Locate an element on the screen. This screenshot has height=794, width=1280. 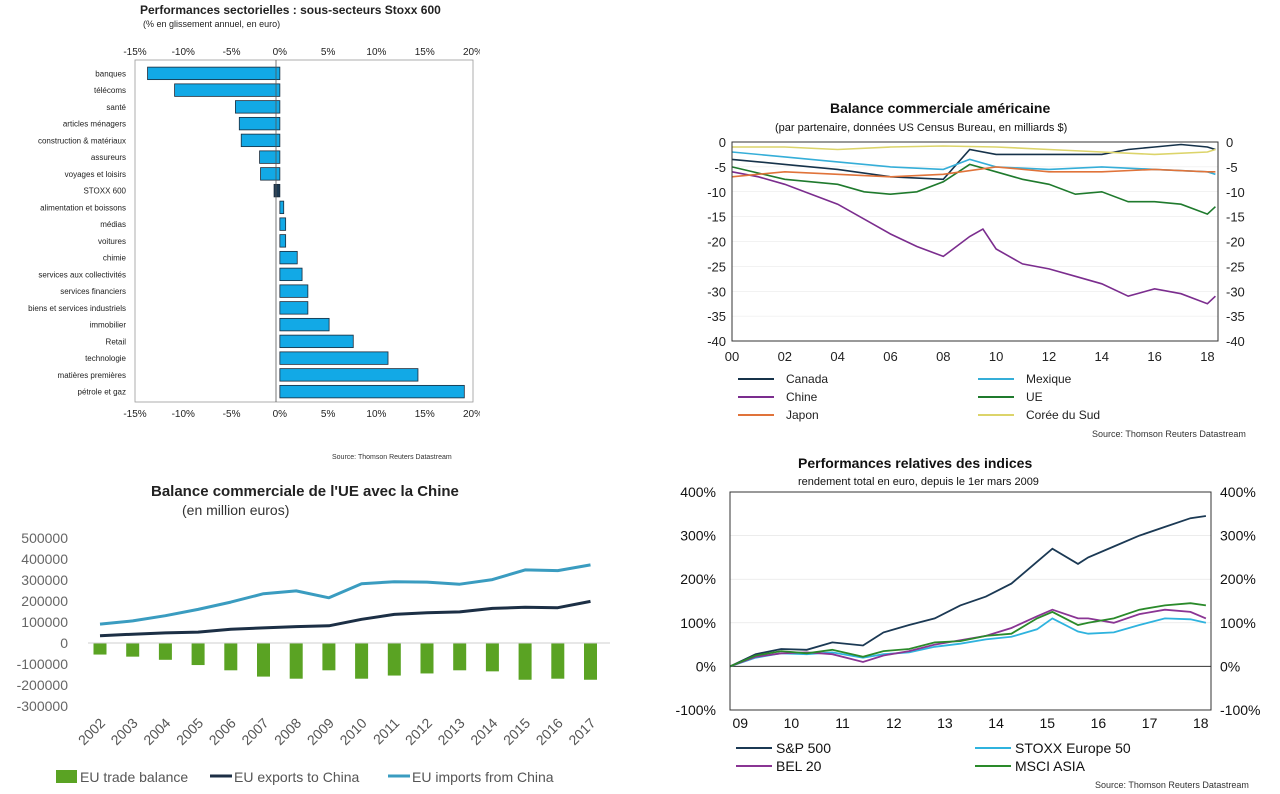
x-tick-label: 18 is located at coordinates (1201, 723).